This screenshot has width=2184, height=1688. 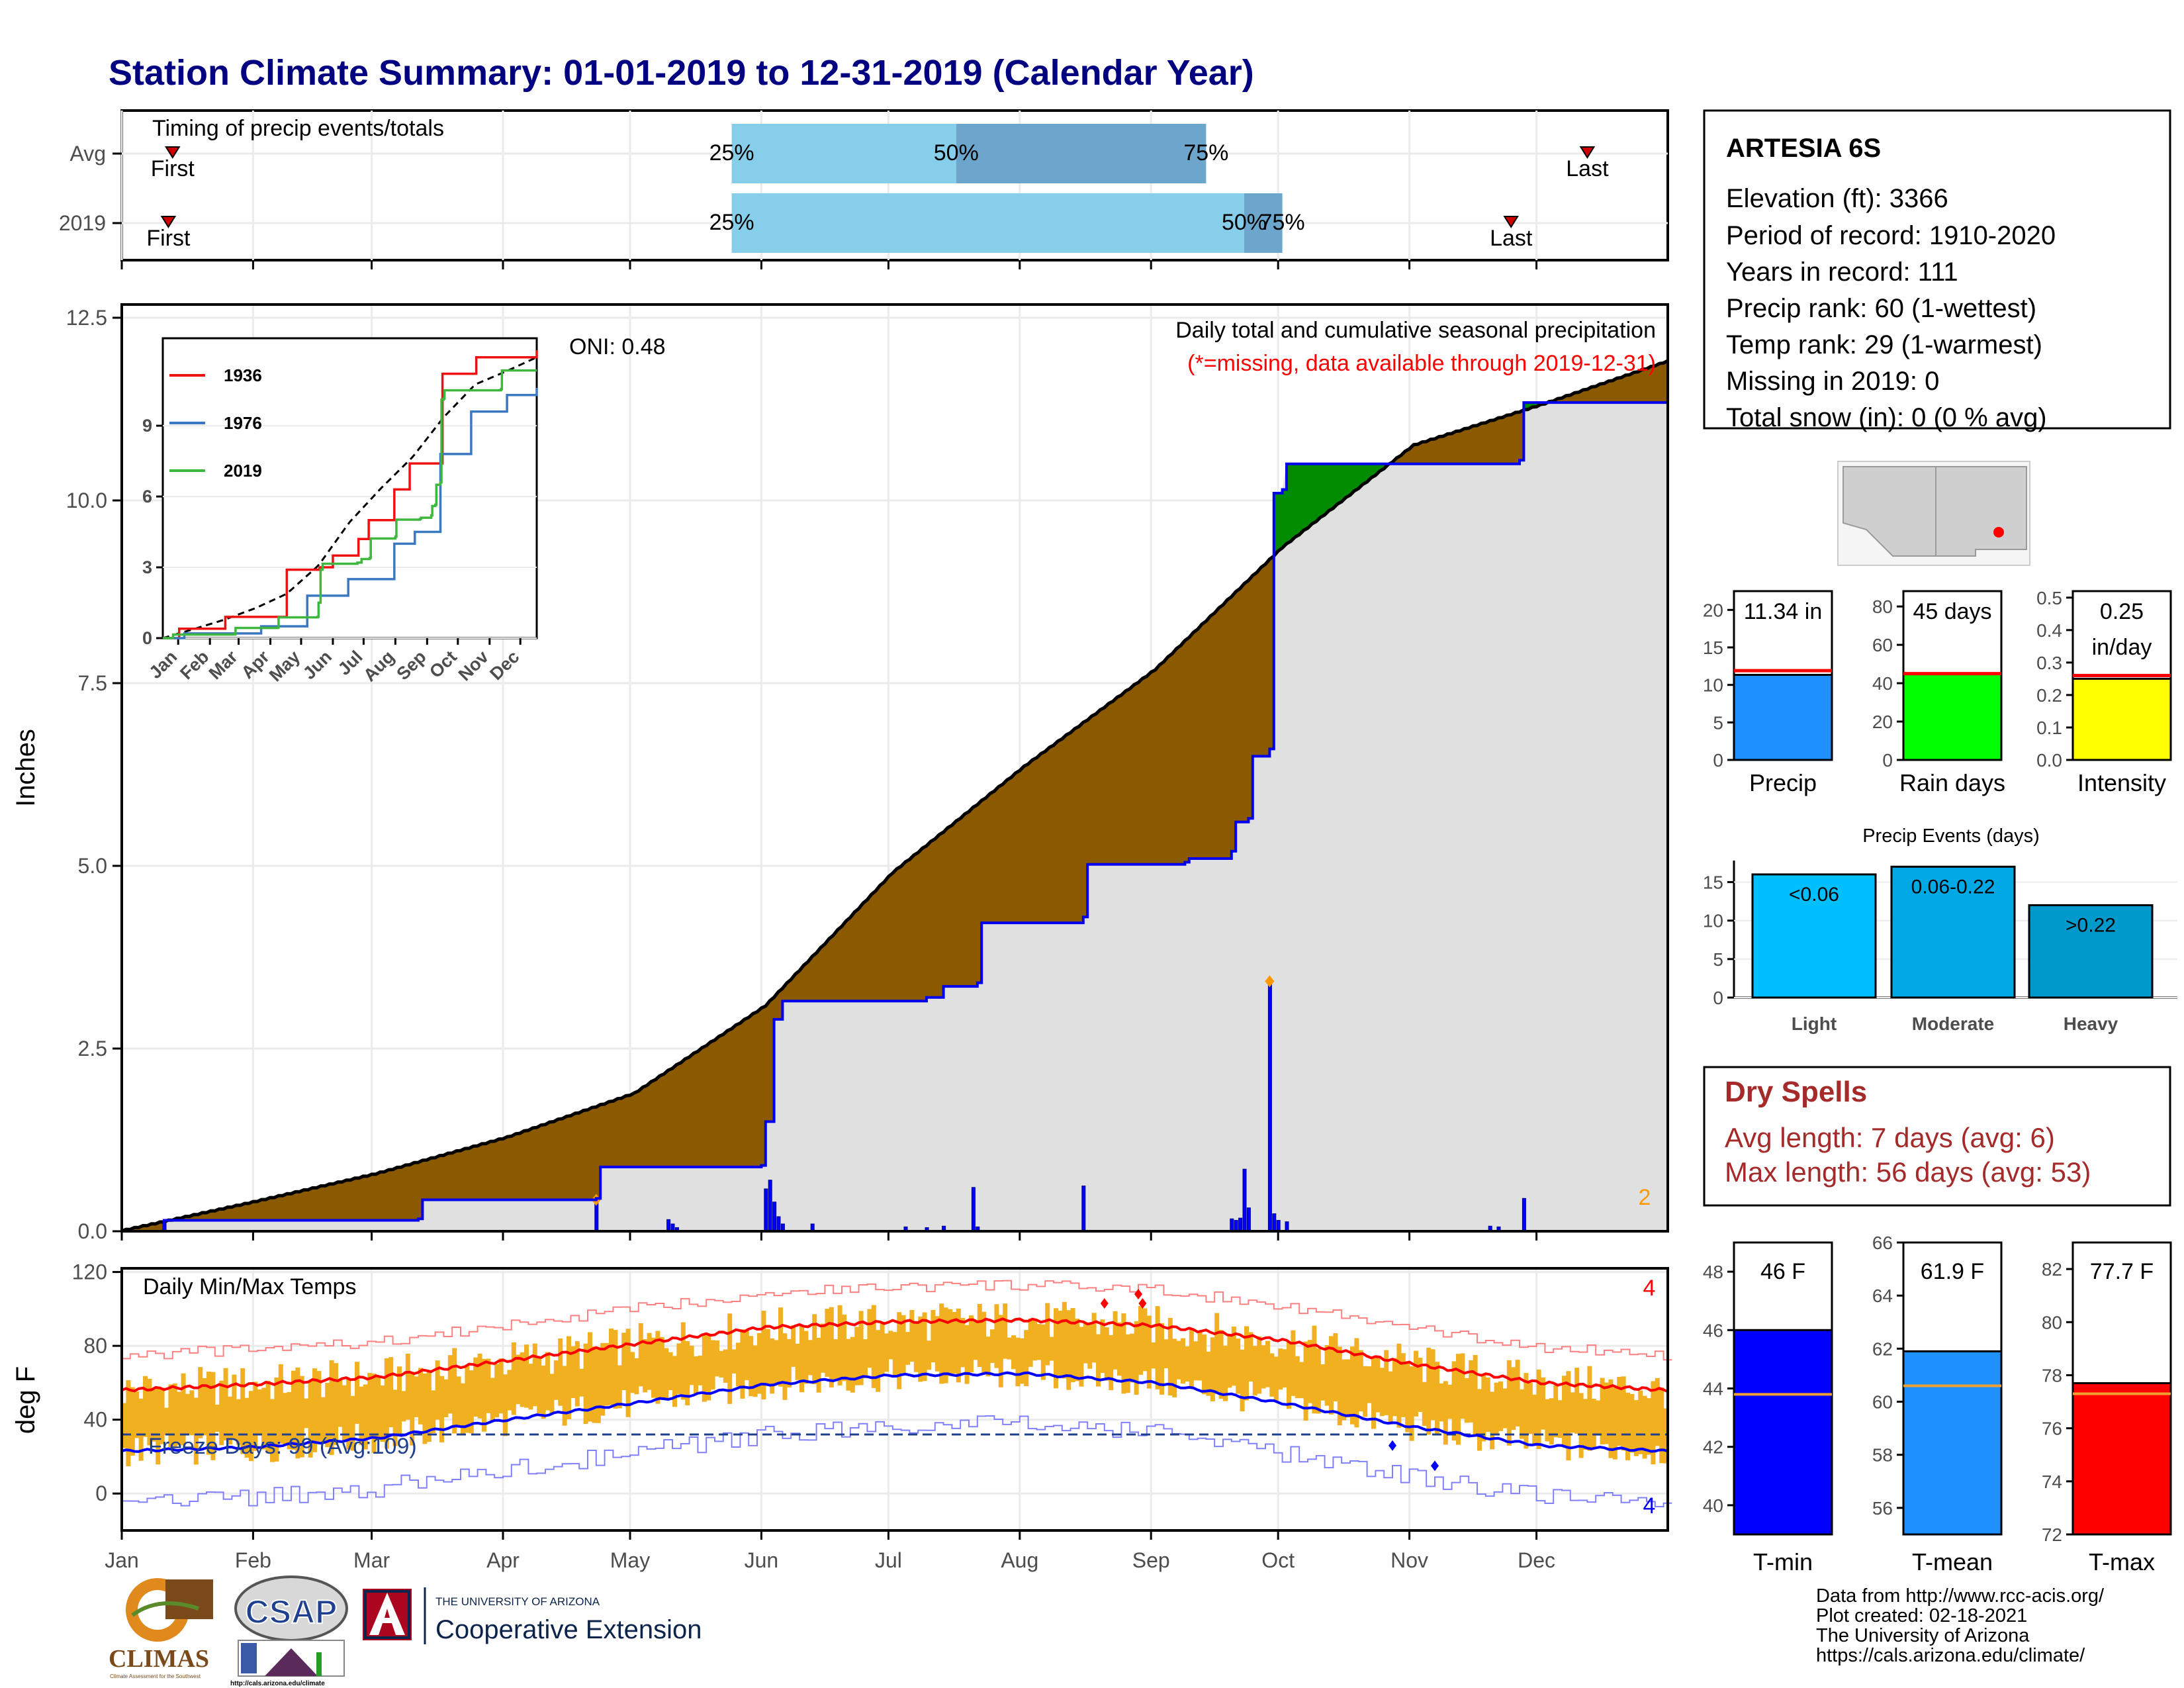 What do you see at coordinates (289, 1631) in the screenshot?
I see `csap-logo: CSAP http://cals.arizona.edu/climate` at bounding box center [289, 1631].